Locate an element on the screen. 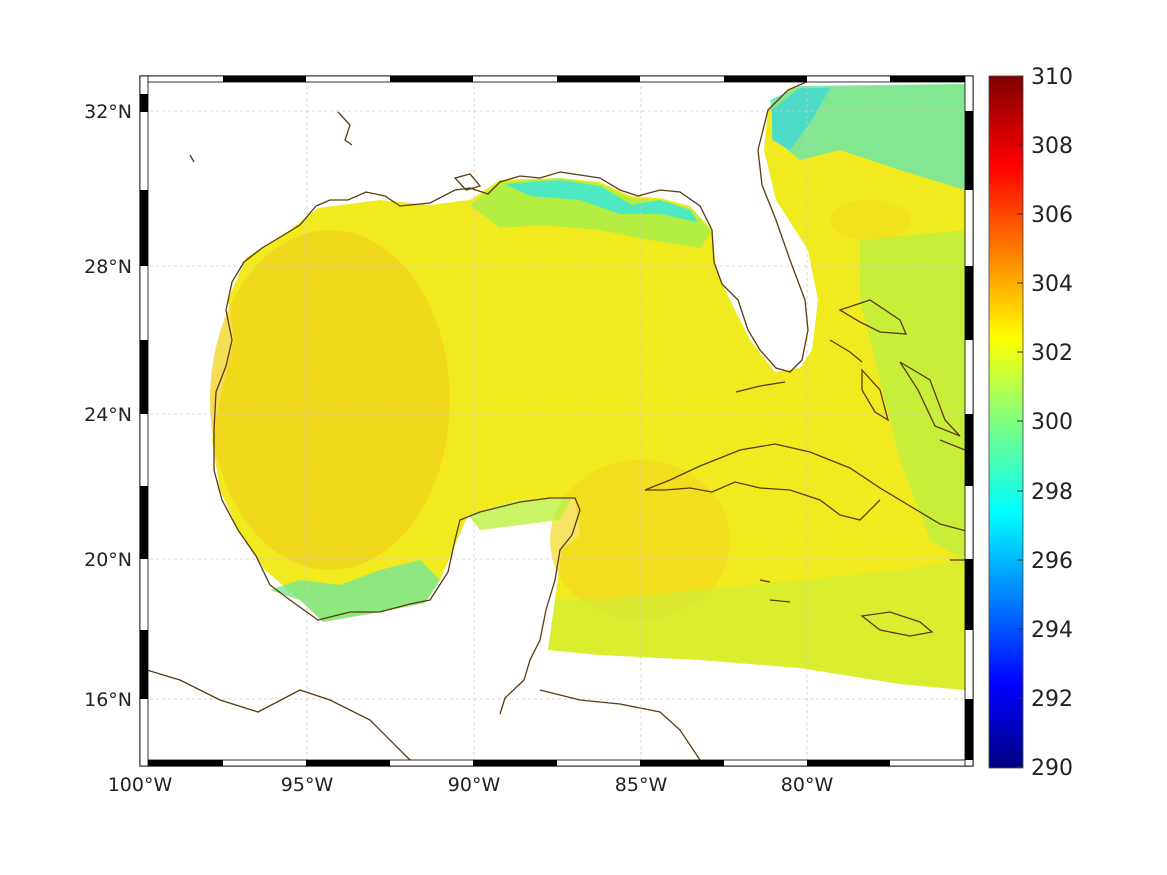 This screenshot has width=1167, height=875. cb-tick-304: 304 is located at coordinates (1052, 284).